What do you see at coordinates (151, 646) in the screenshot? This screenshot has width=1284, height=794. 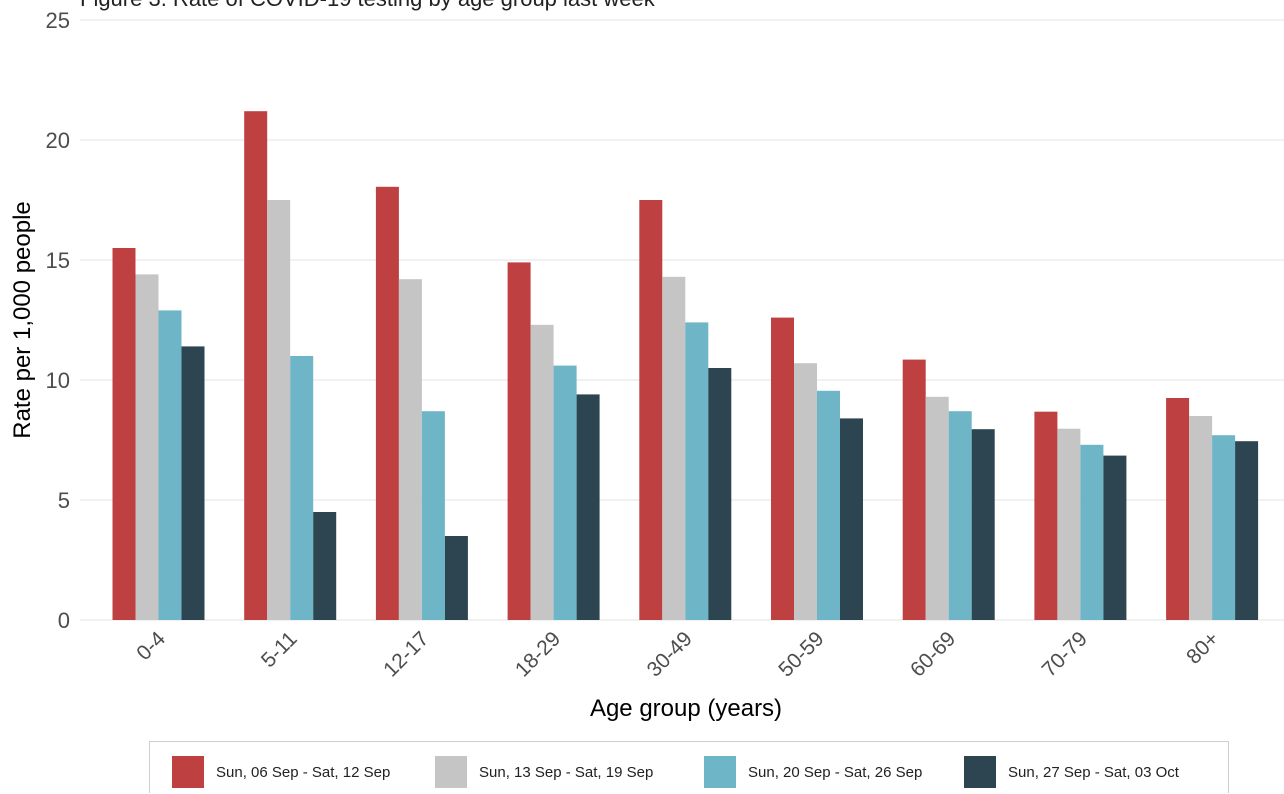 I see `x-tick-label: 0-4` at bounding box center [151, 646].